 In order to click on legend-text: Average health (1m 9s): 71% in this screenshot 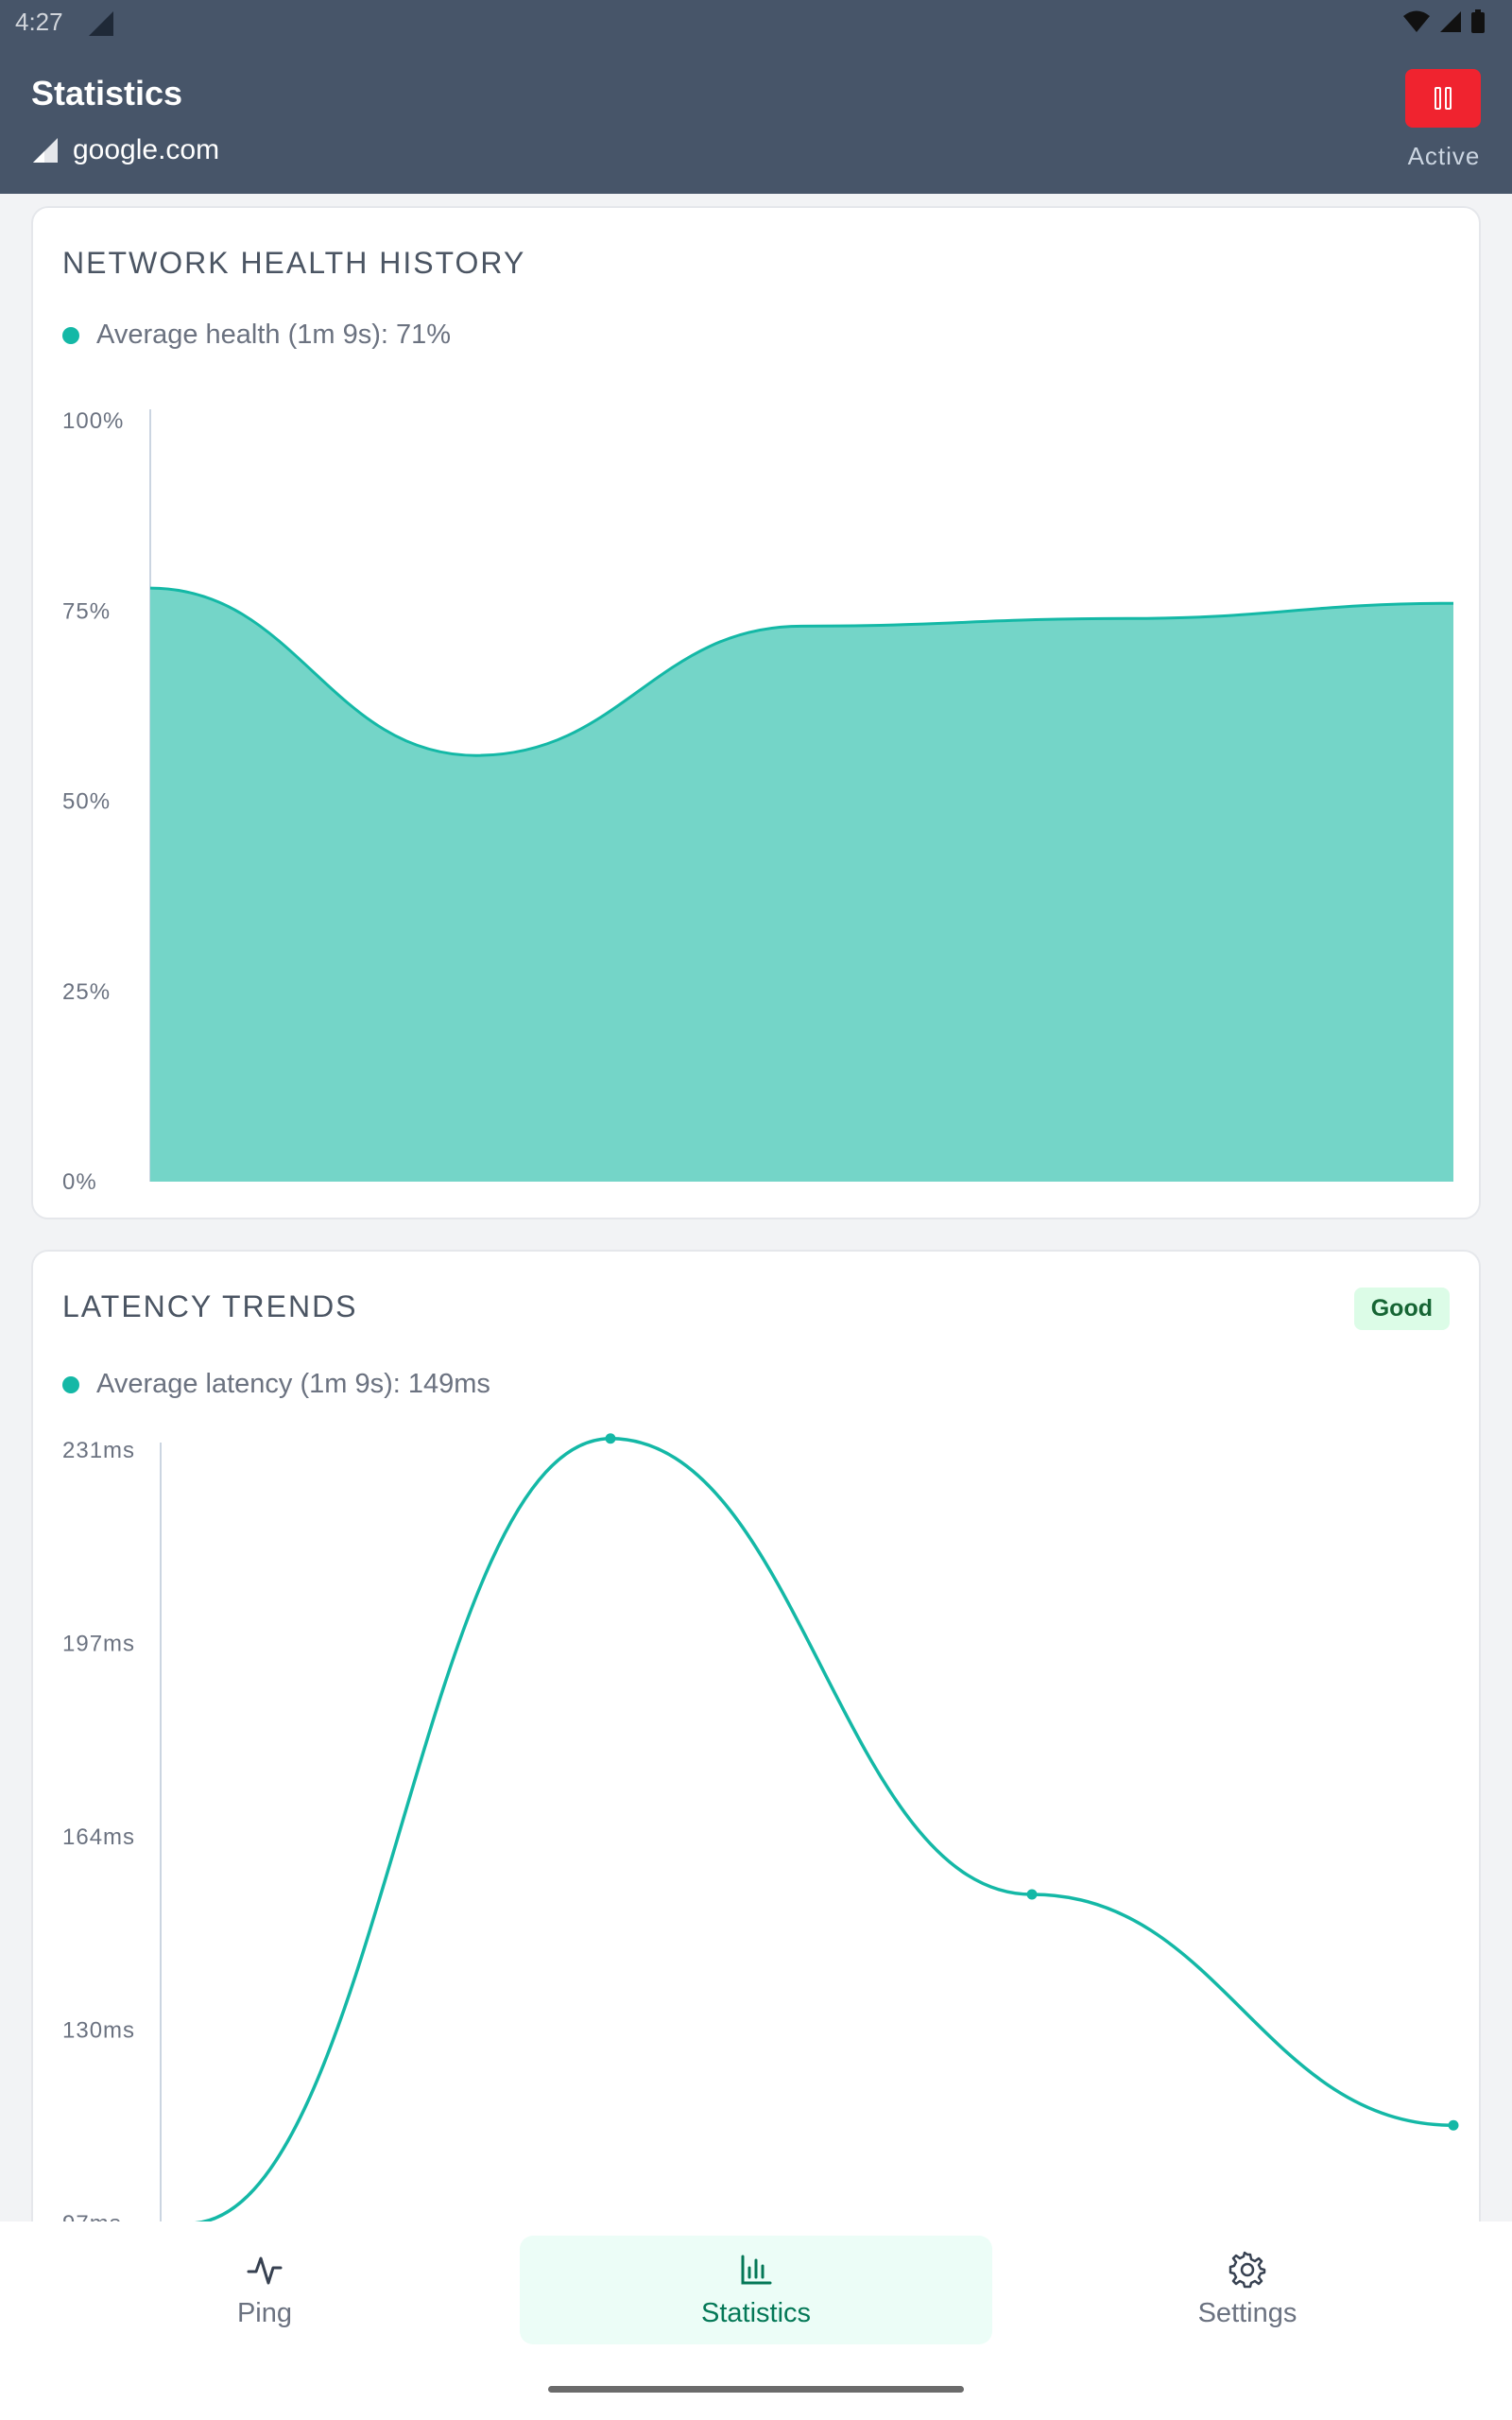, I will do `click(274, 335)`.